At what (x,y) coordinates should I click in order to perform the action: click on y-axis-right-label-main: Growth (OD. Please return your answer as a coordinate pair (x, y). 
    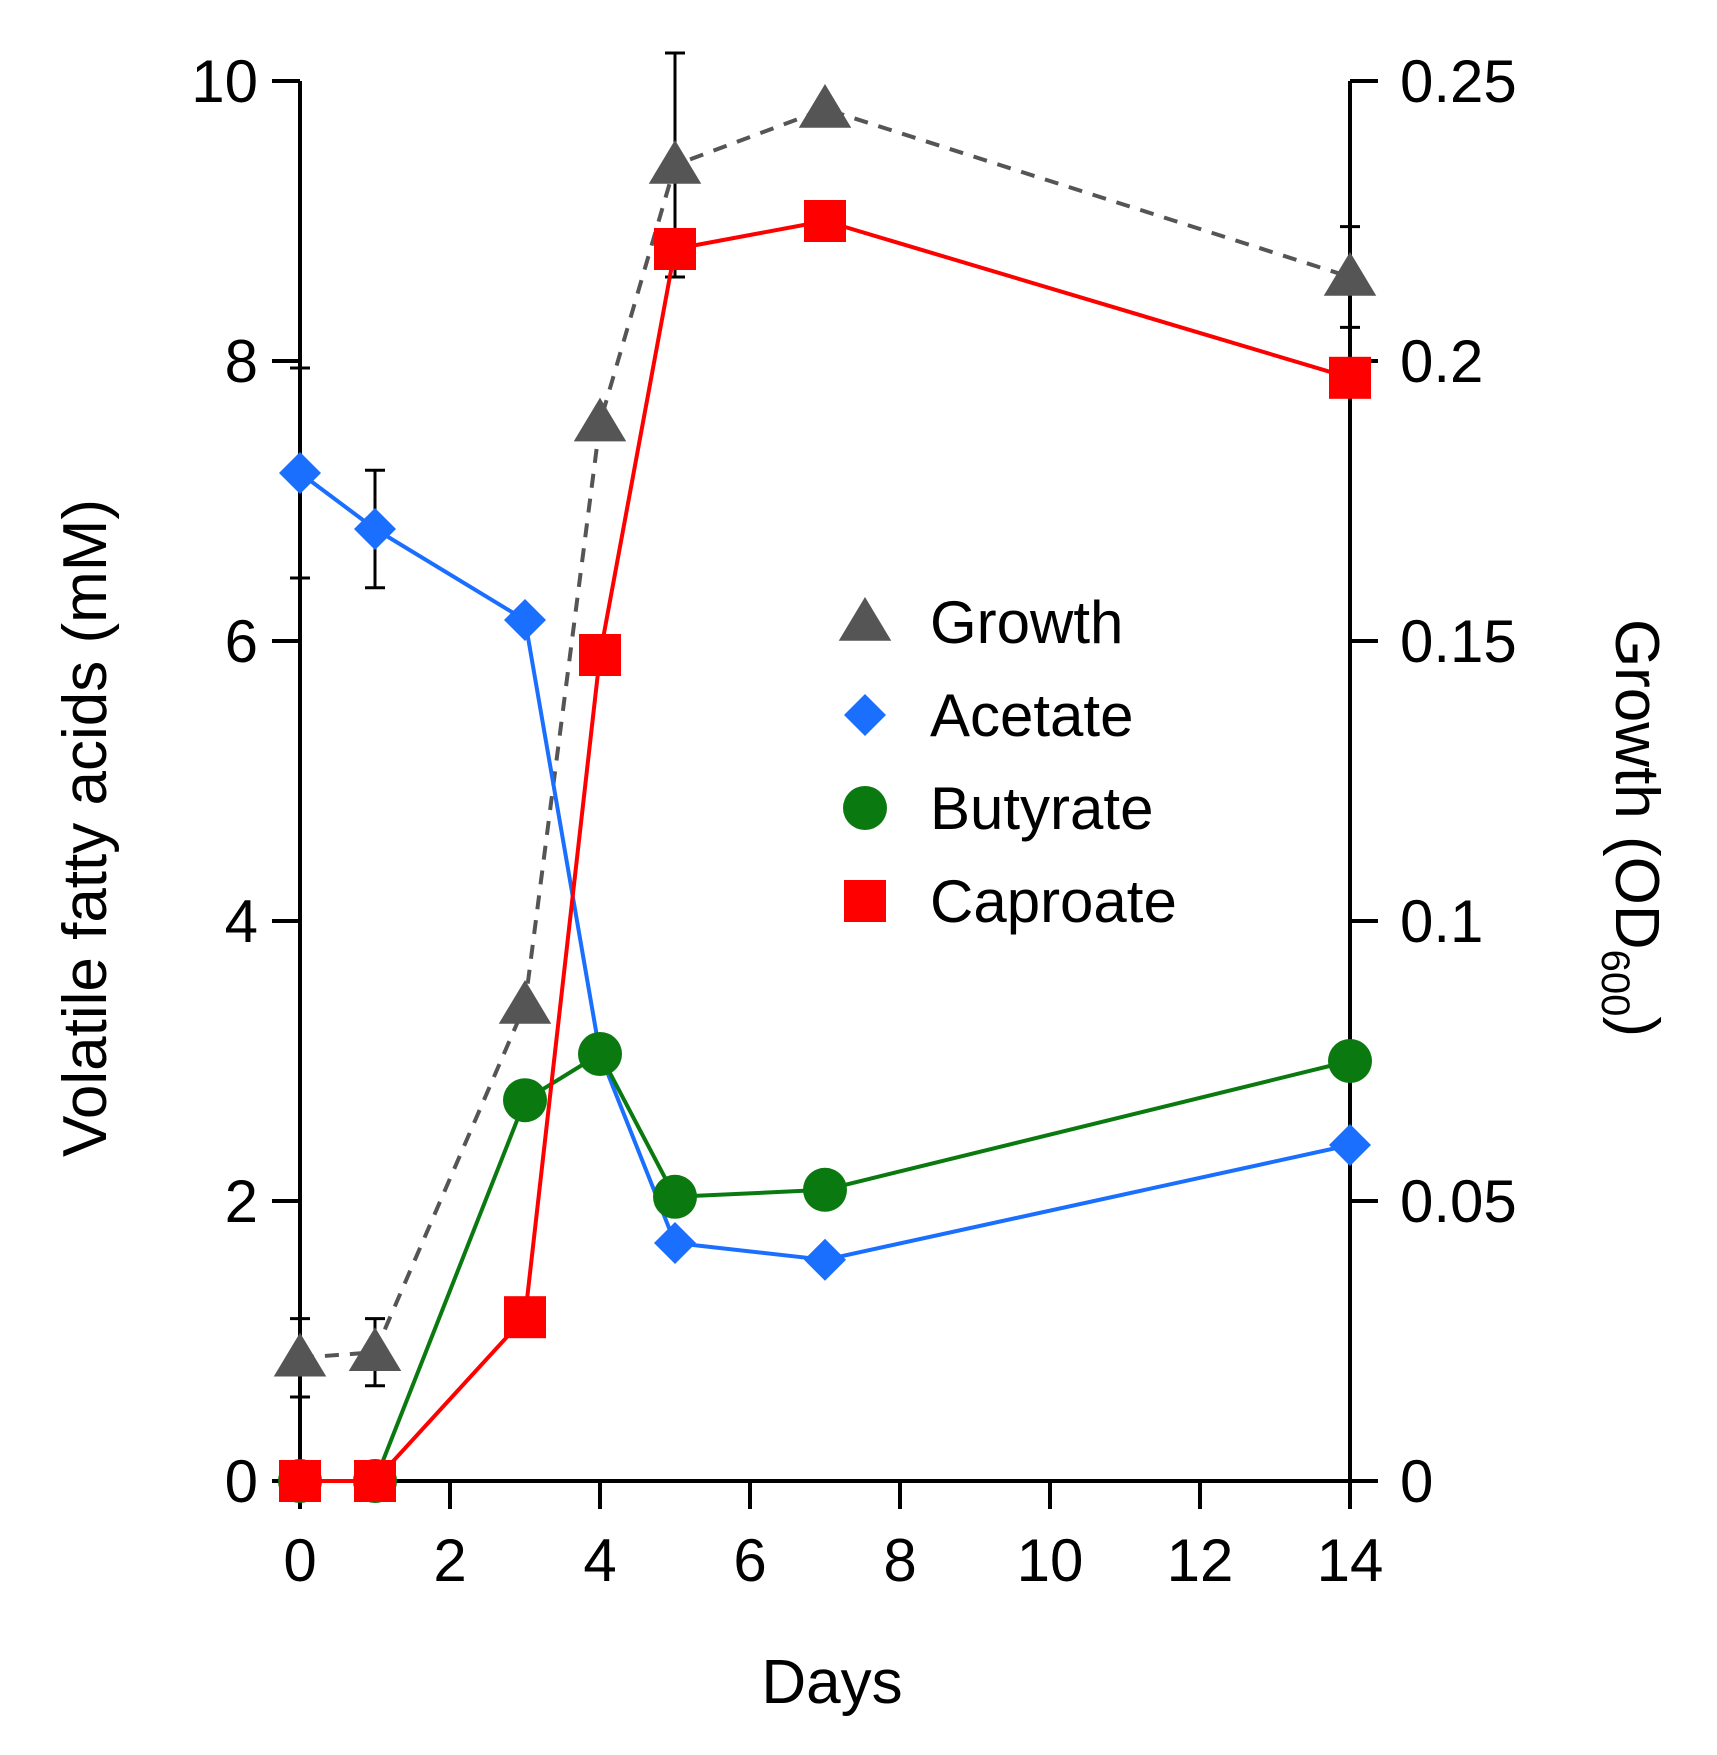
    Looking at the image, I should click on (1636, 784).